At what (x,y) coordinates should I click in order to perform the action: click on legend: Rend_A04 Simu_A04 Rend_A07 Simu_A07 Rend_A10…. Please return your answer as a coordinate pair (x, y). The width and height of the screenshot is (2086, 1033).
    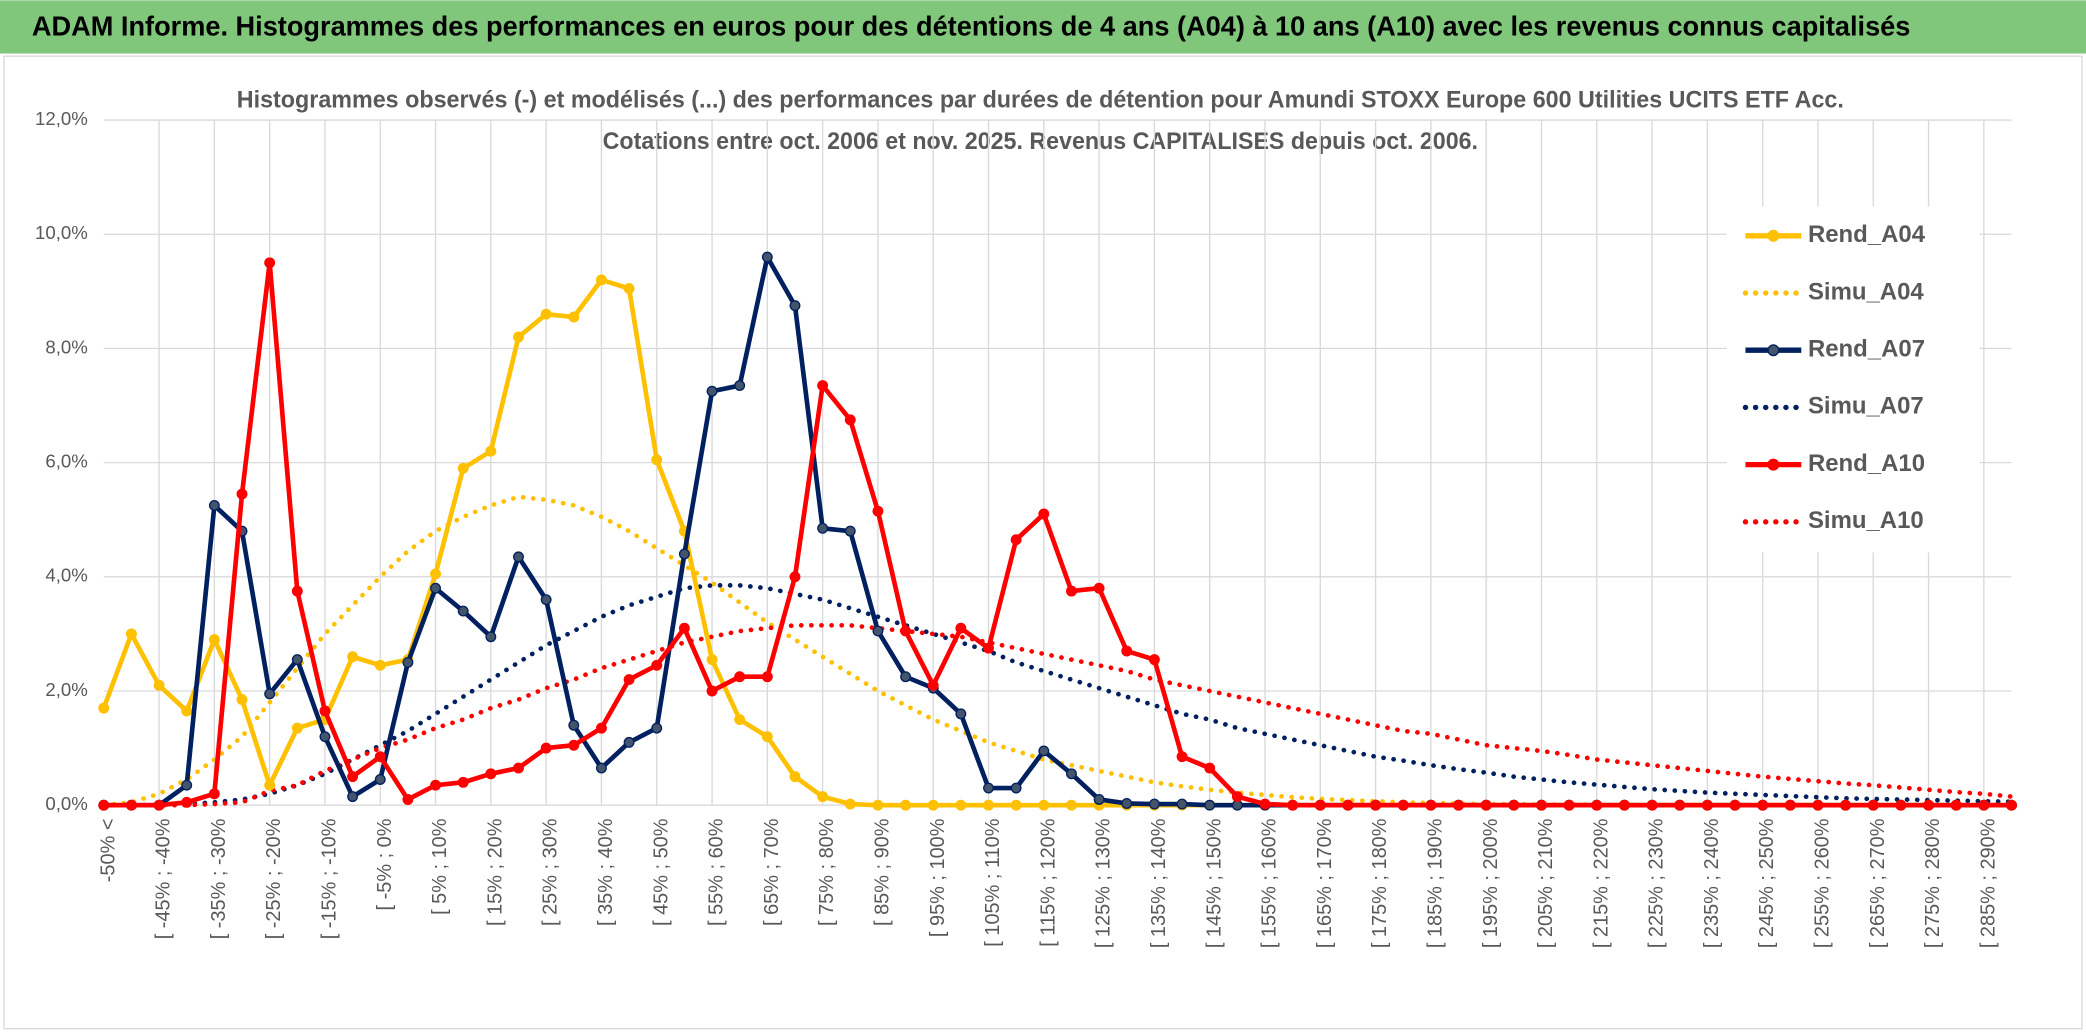
    Looking at the image, I should click on (1853, 379).